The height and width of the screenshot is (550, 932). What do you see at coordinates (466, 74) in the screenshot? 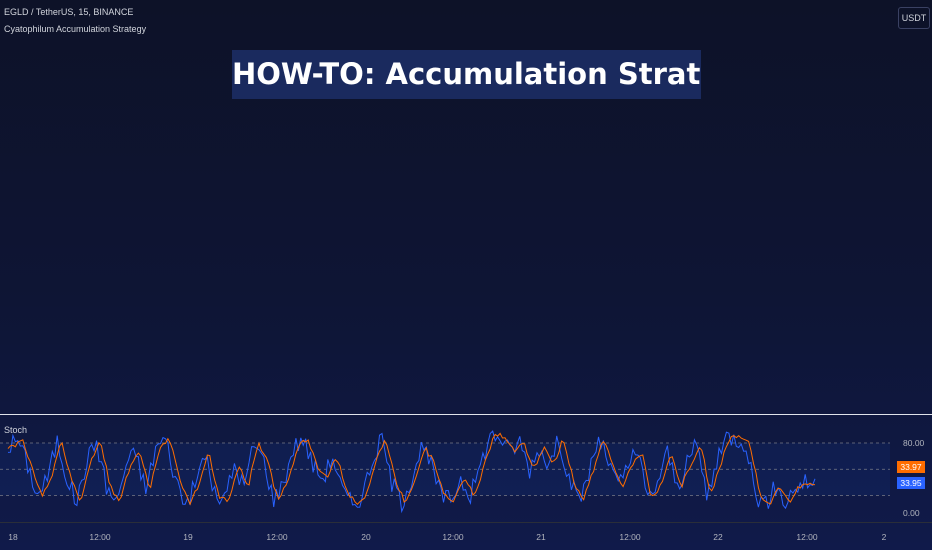
I see `title-banner: HOW-TO: Accumulation Strategy 2024` at bounding box center [466, 74].